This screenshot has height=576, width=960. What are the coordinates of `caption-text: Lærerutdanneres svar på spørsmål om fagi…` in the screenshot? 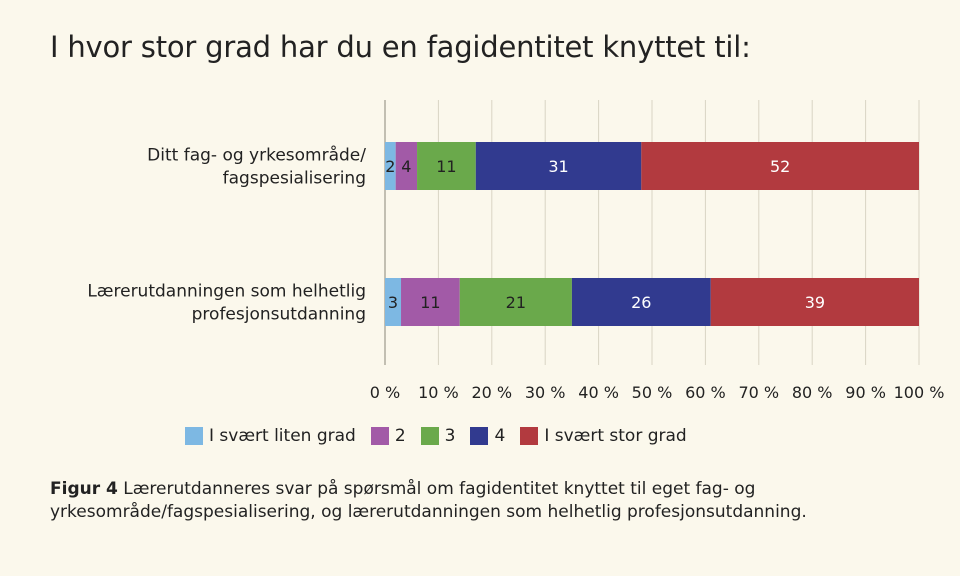 It's located at (428, 500).